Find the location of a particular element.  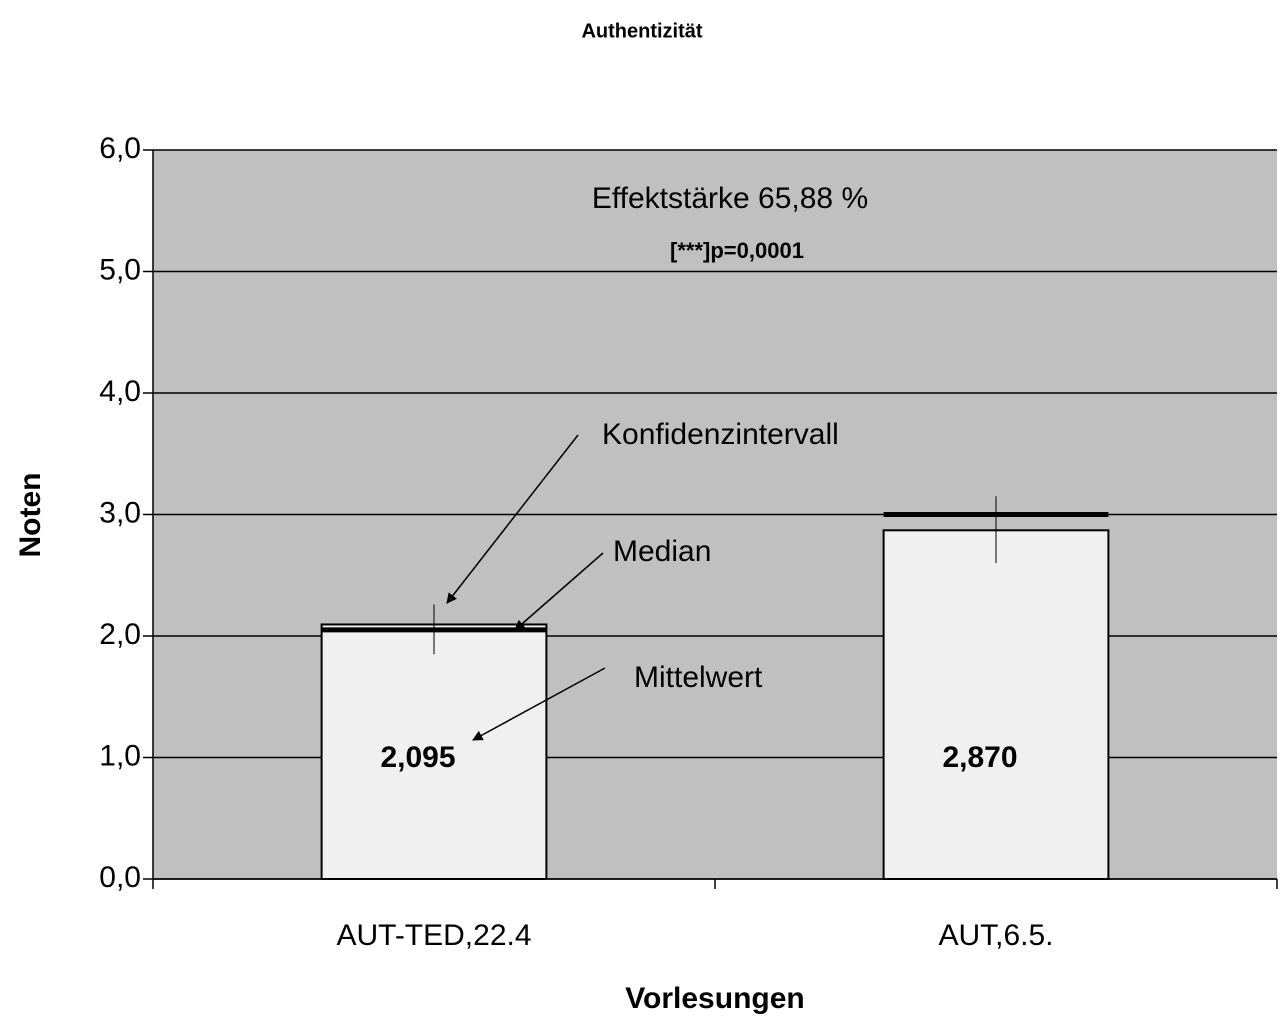

annotation: Konfidenzintervall is located at coordinates (720, 434).